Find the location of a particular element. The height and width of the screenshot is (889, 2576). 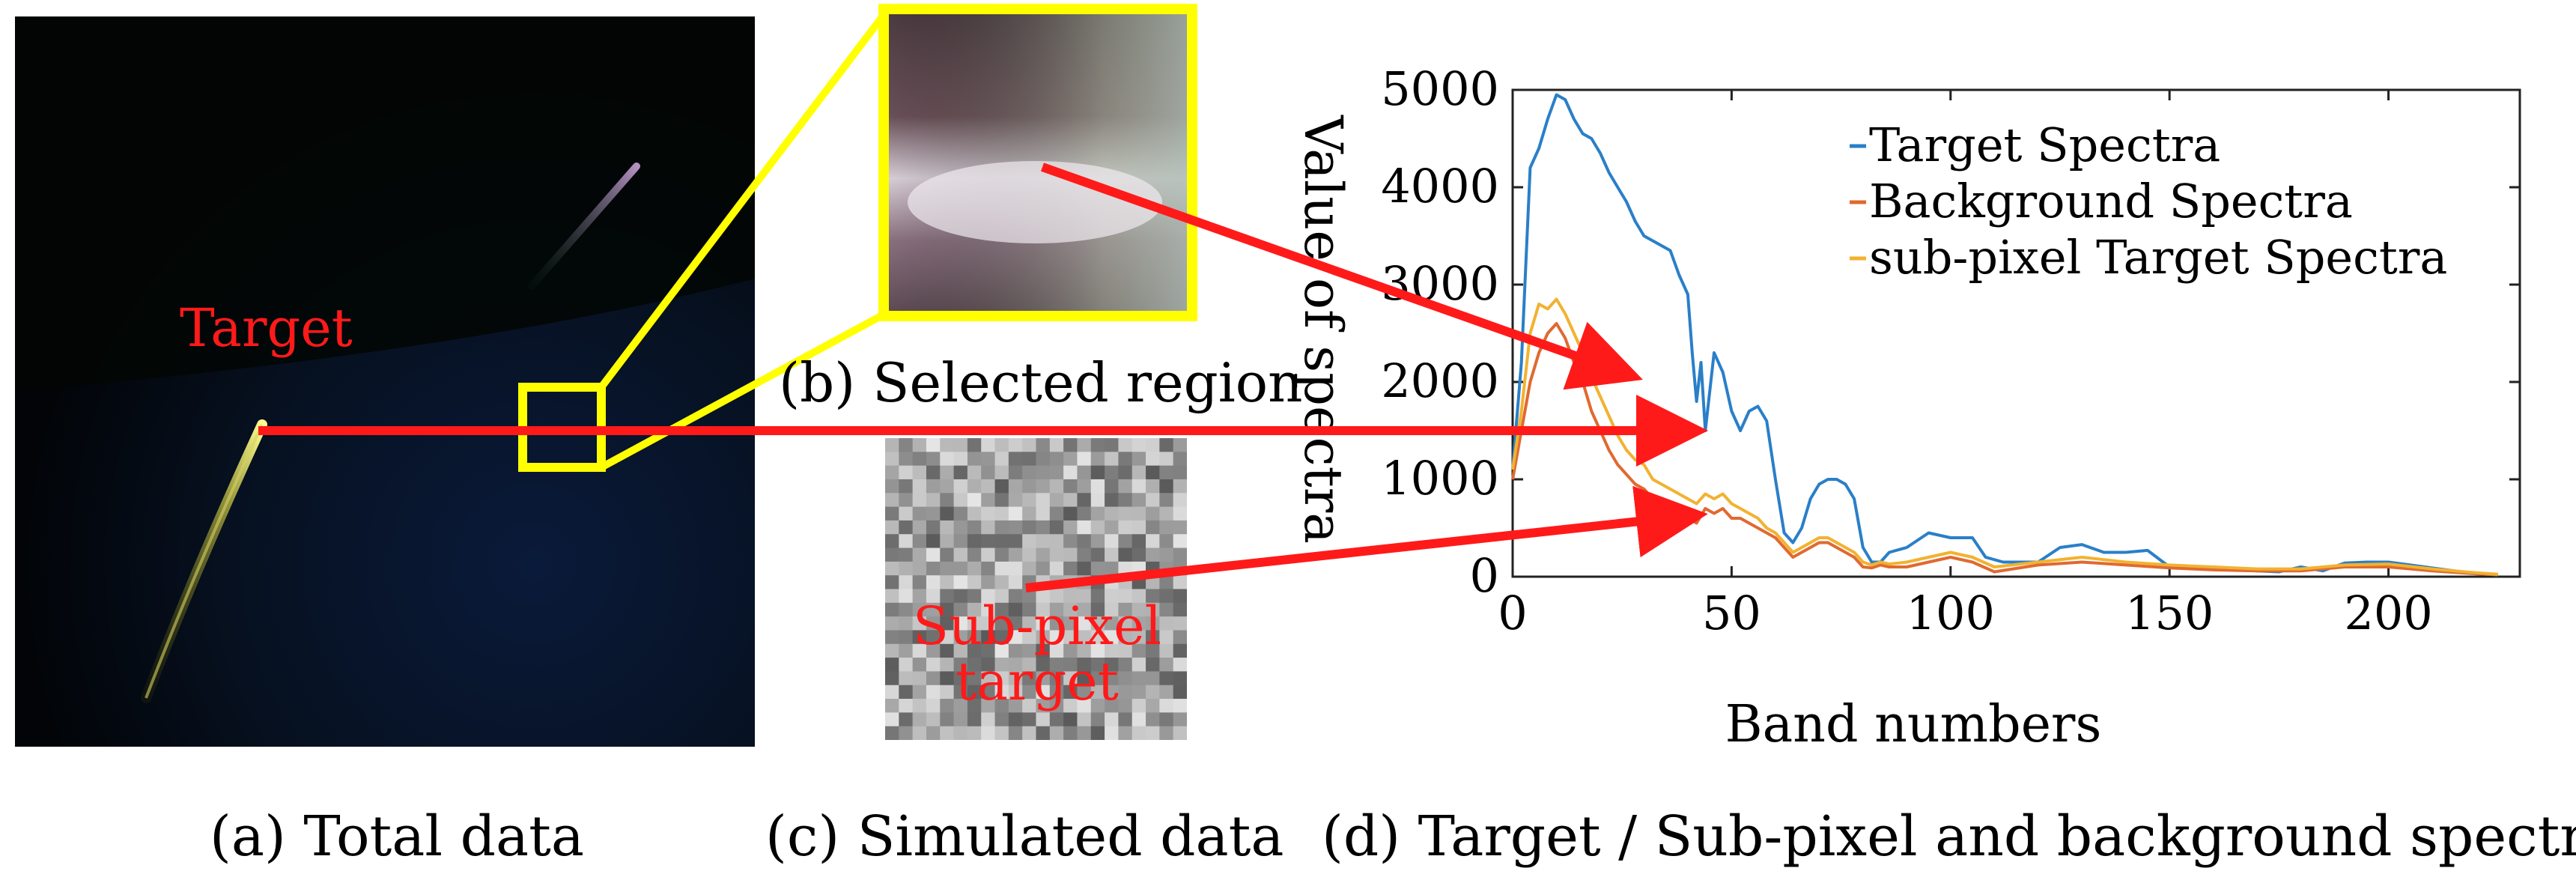

x-tick-label: 0 is located at coordinates (1512, 613).